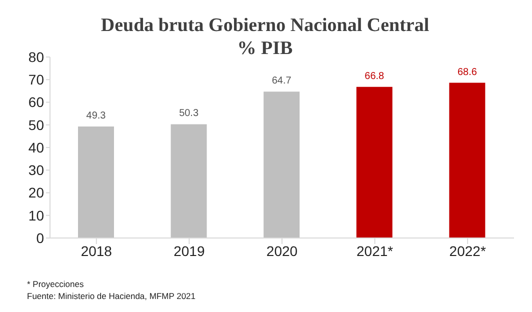 The width and height of the screenshot is (532, 312). I want to click on data-label: 66.8, so click(374, 76).